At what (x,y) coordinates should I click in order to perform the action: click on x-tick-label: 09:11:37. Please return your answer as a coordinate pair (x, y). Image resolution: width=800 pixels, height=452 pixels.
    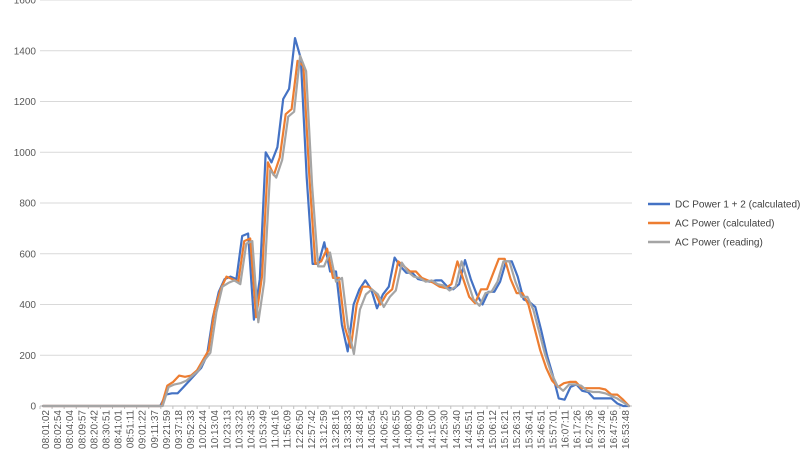
    Looking at the image, I should click on (155, 429).